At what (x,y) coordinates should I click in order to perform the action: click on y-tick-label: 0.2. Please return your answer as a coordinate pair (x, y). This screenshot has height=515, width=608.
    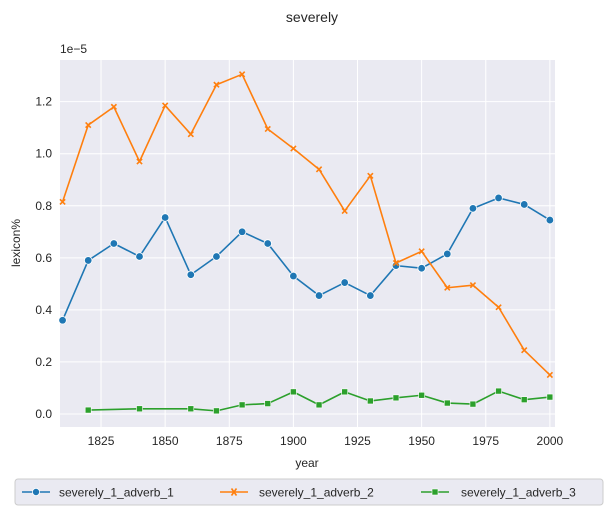
    Looking at the image, I should click on (43, 362).